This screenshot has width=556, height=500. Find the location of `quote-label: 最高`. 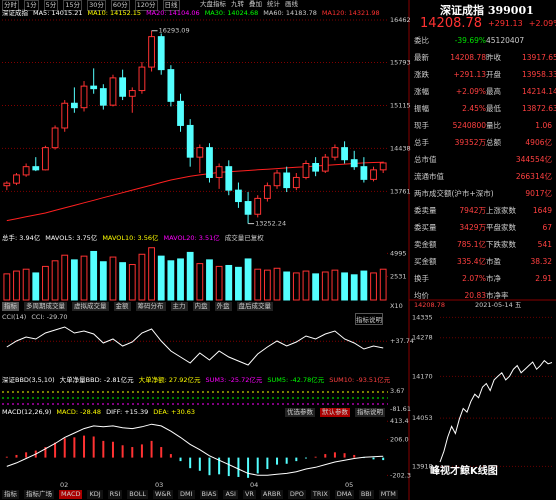

quote-label: 最高 is located at coordinates (493, 91).